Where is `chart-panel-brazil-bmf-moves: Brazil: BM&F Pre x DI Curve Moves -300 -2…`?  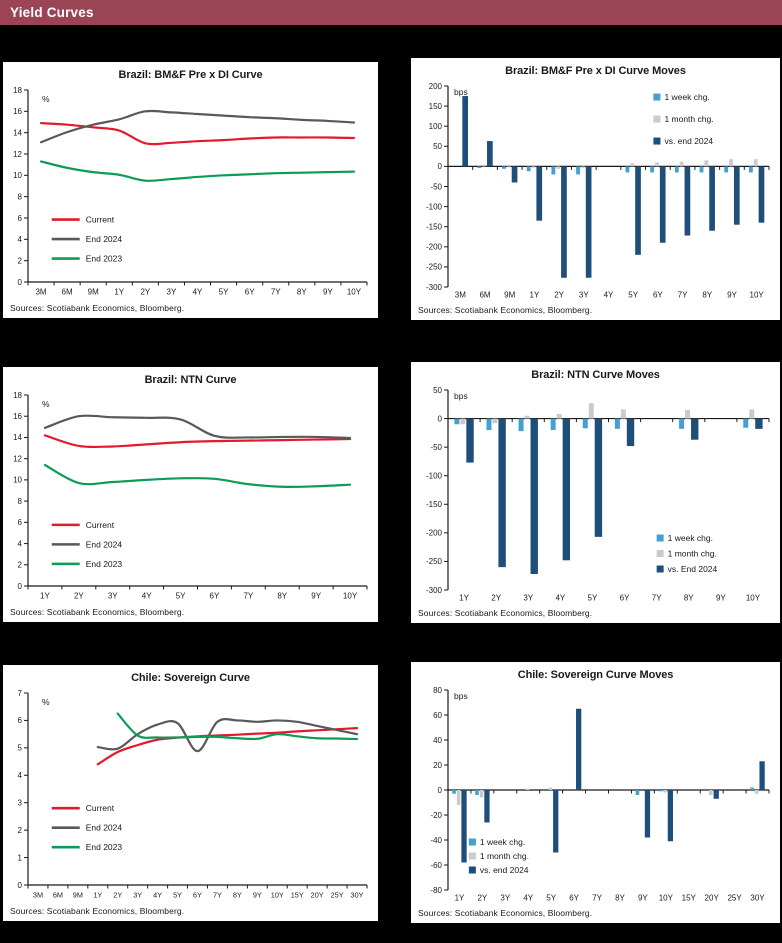 chart-panel-brazil-bmf-moves: Brazil: BM&F Pre x DI Curve Moves -300 -2… is located at coordinates (595, 189).